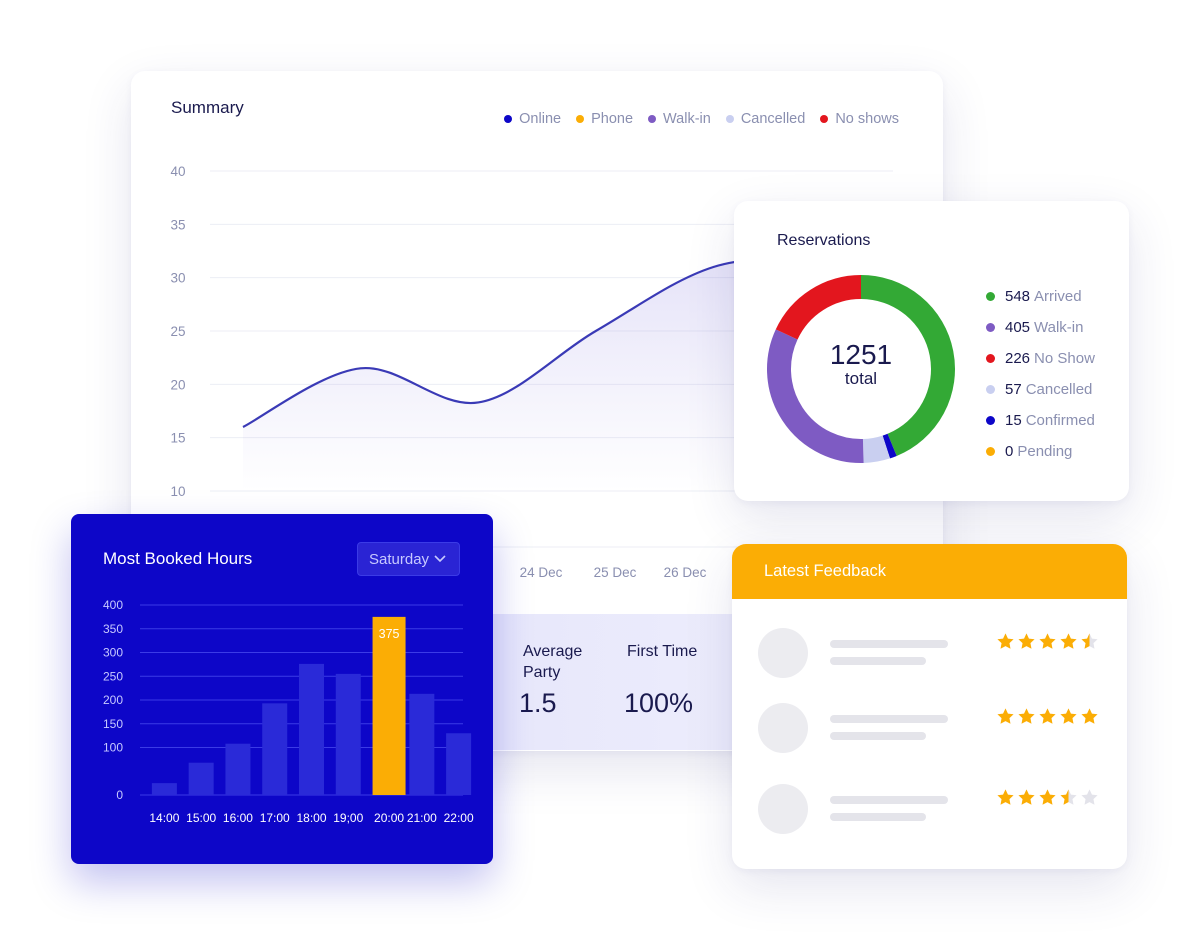 Image resolution: width=1200 pixels, height=941 pixels. What do you see at coordinates (861, 378) in the screenshot?
I see `donut-total-label: total` at bounding box center [861, 378].